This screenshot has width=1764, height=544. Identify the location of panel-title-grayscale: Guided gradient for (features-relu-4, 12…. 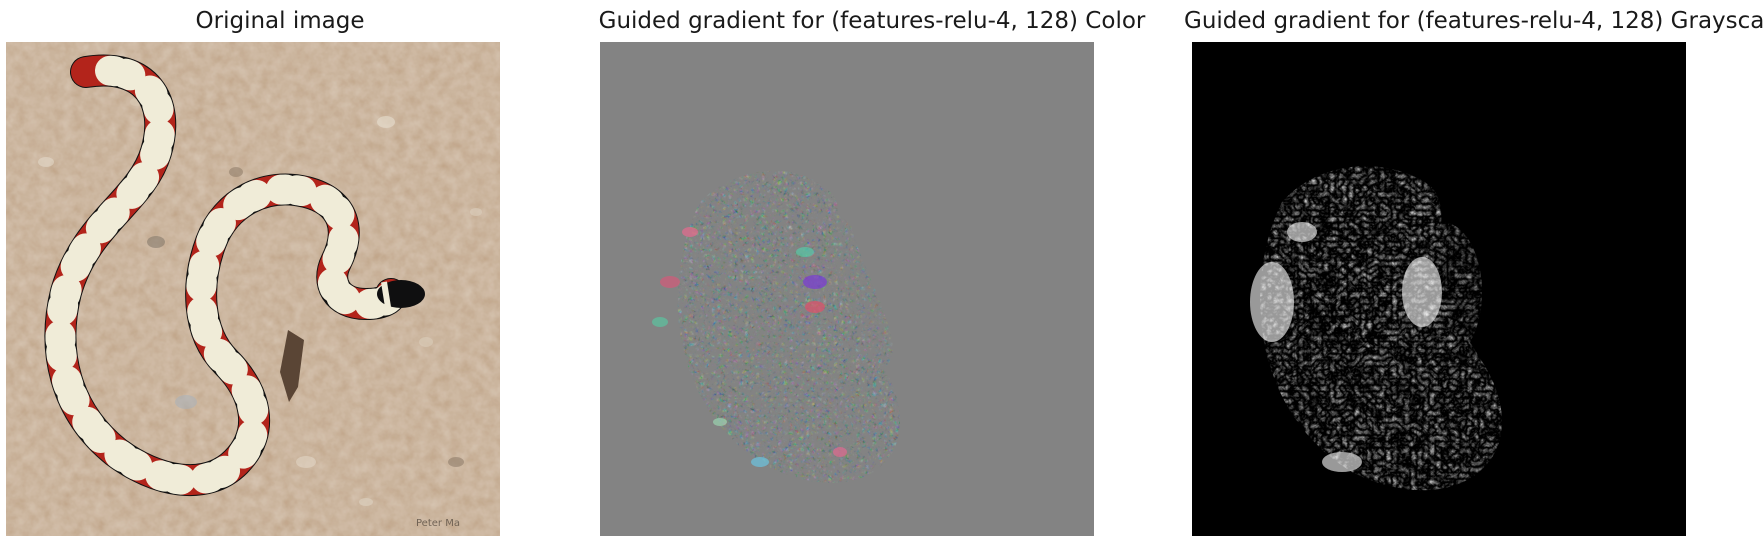
(1474, 21).